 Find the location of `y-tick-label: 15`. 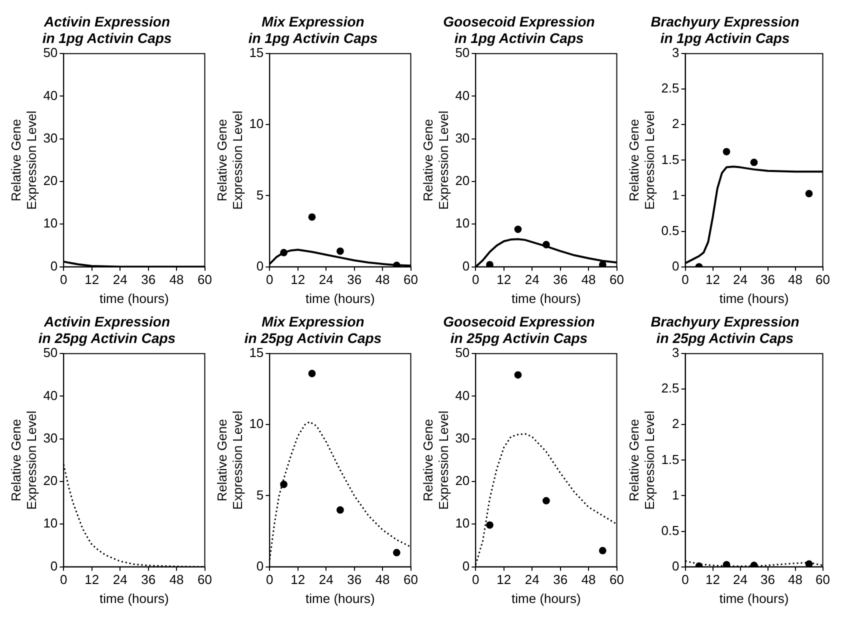

y-tick-label: 15 is located at coordinates (256, 352).